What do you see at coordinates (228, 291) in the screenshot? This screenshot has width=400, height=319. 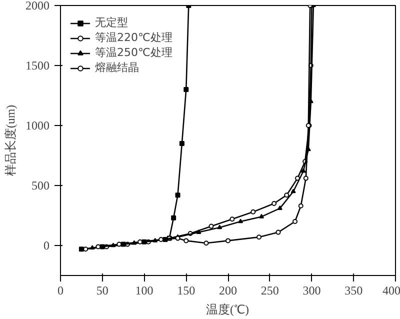 I see `x-tick-label: 200` at bounding box center [228, 291].